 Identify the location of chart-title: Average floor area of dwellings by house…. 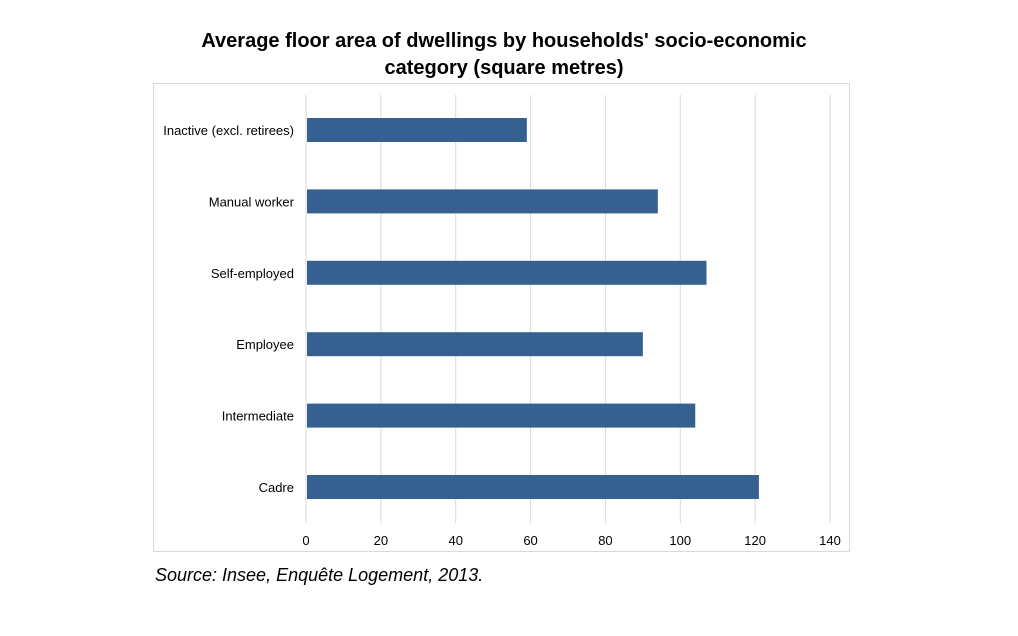
(504, 55).